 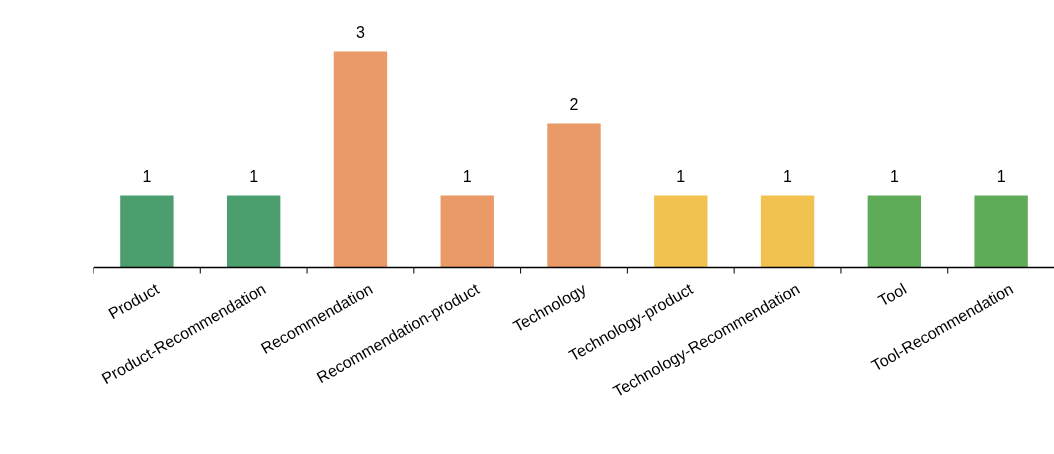 I want to click on data-label: 3, so click(x=360, y=32).